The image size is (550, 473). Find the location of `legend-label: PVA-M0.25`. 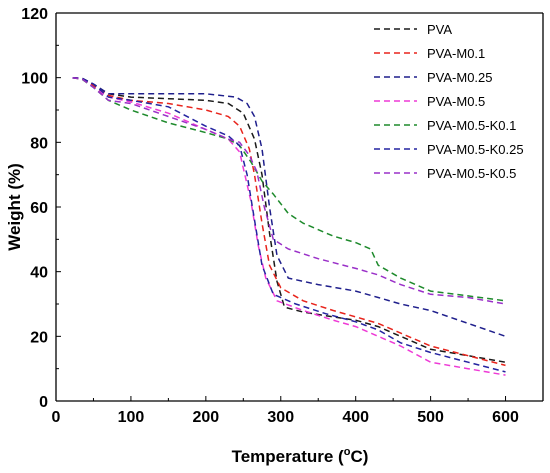

legend-label: PVA-M0.25 is located at coordinates (460, 77).